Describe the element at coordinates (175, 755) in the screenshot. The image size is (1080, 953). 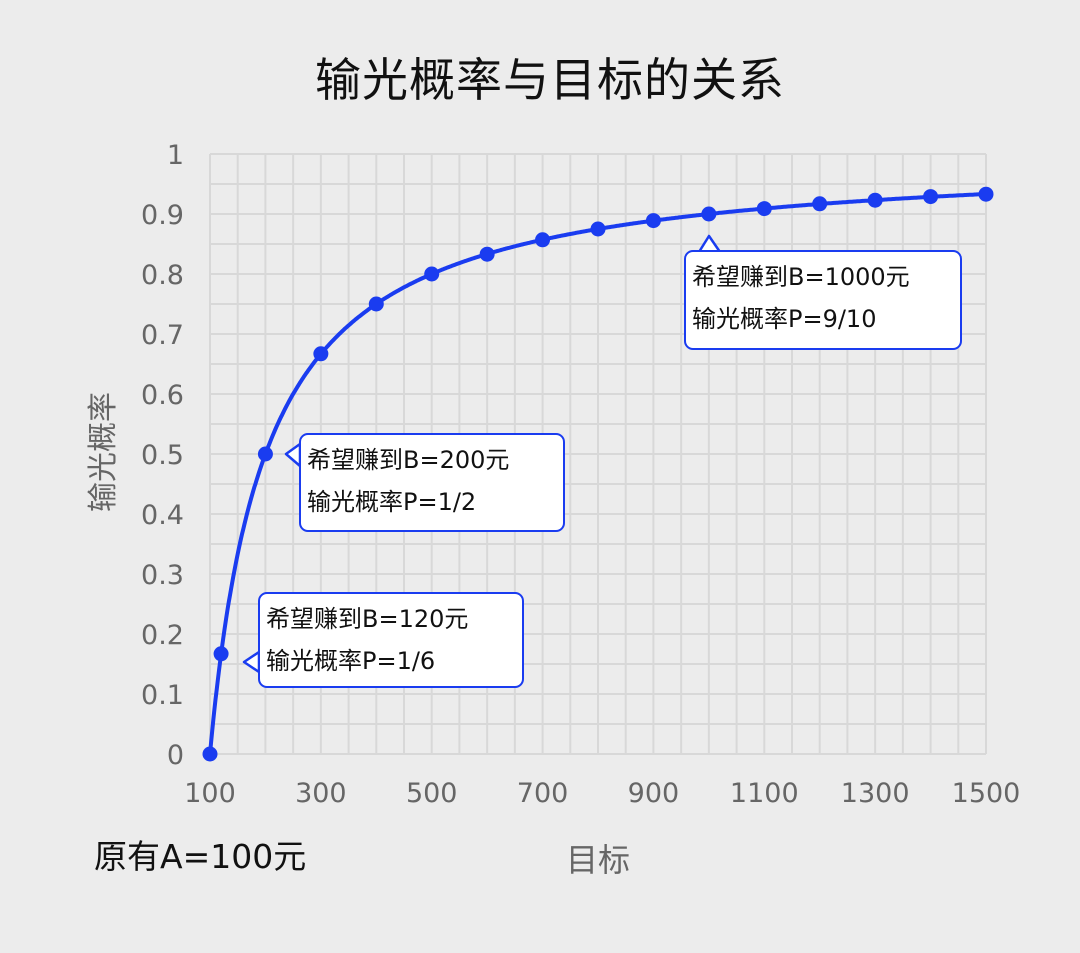
I see `y-tick-label: 0` at that location.